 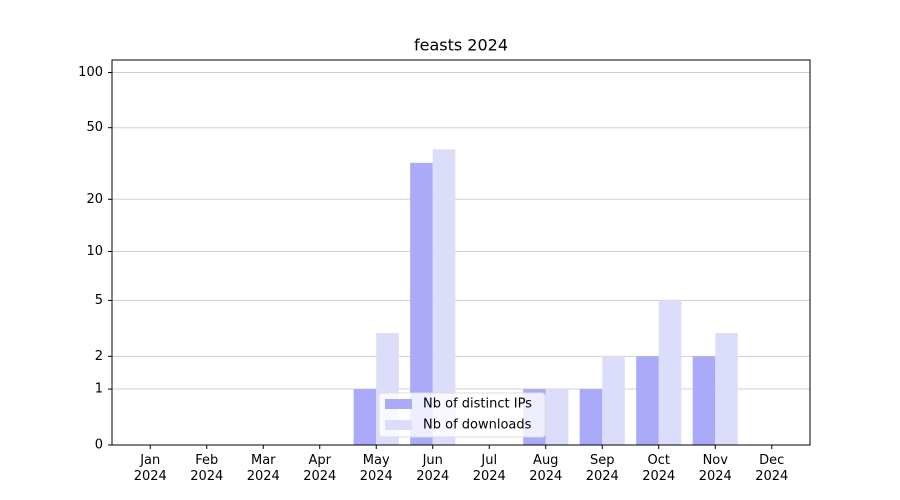 I want to click on y-tick-label: 20, so click(x=94, y=199).